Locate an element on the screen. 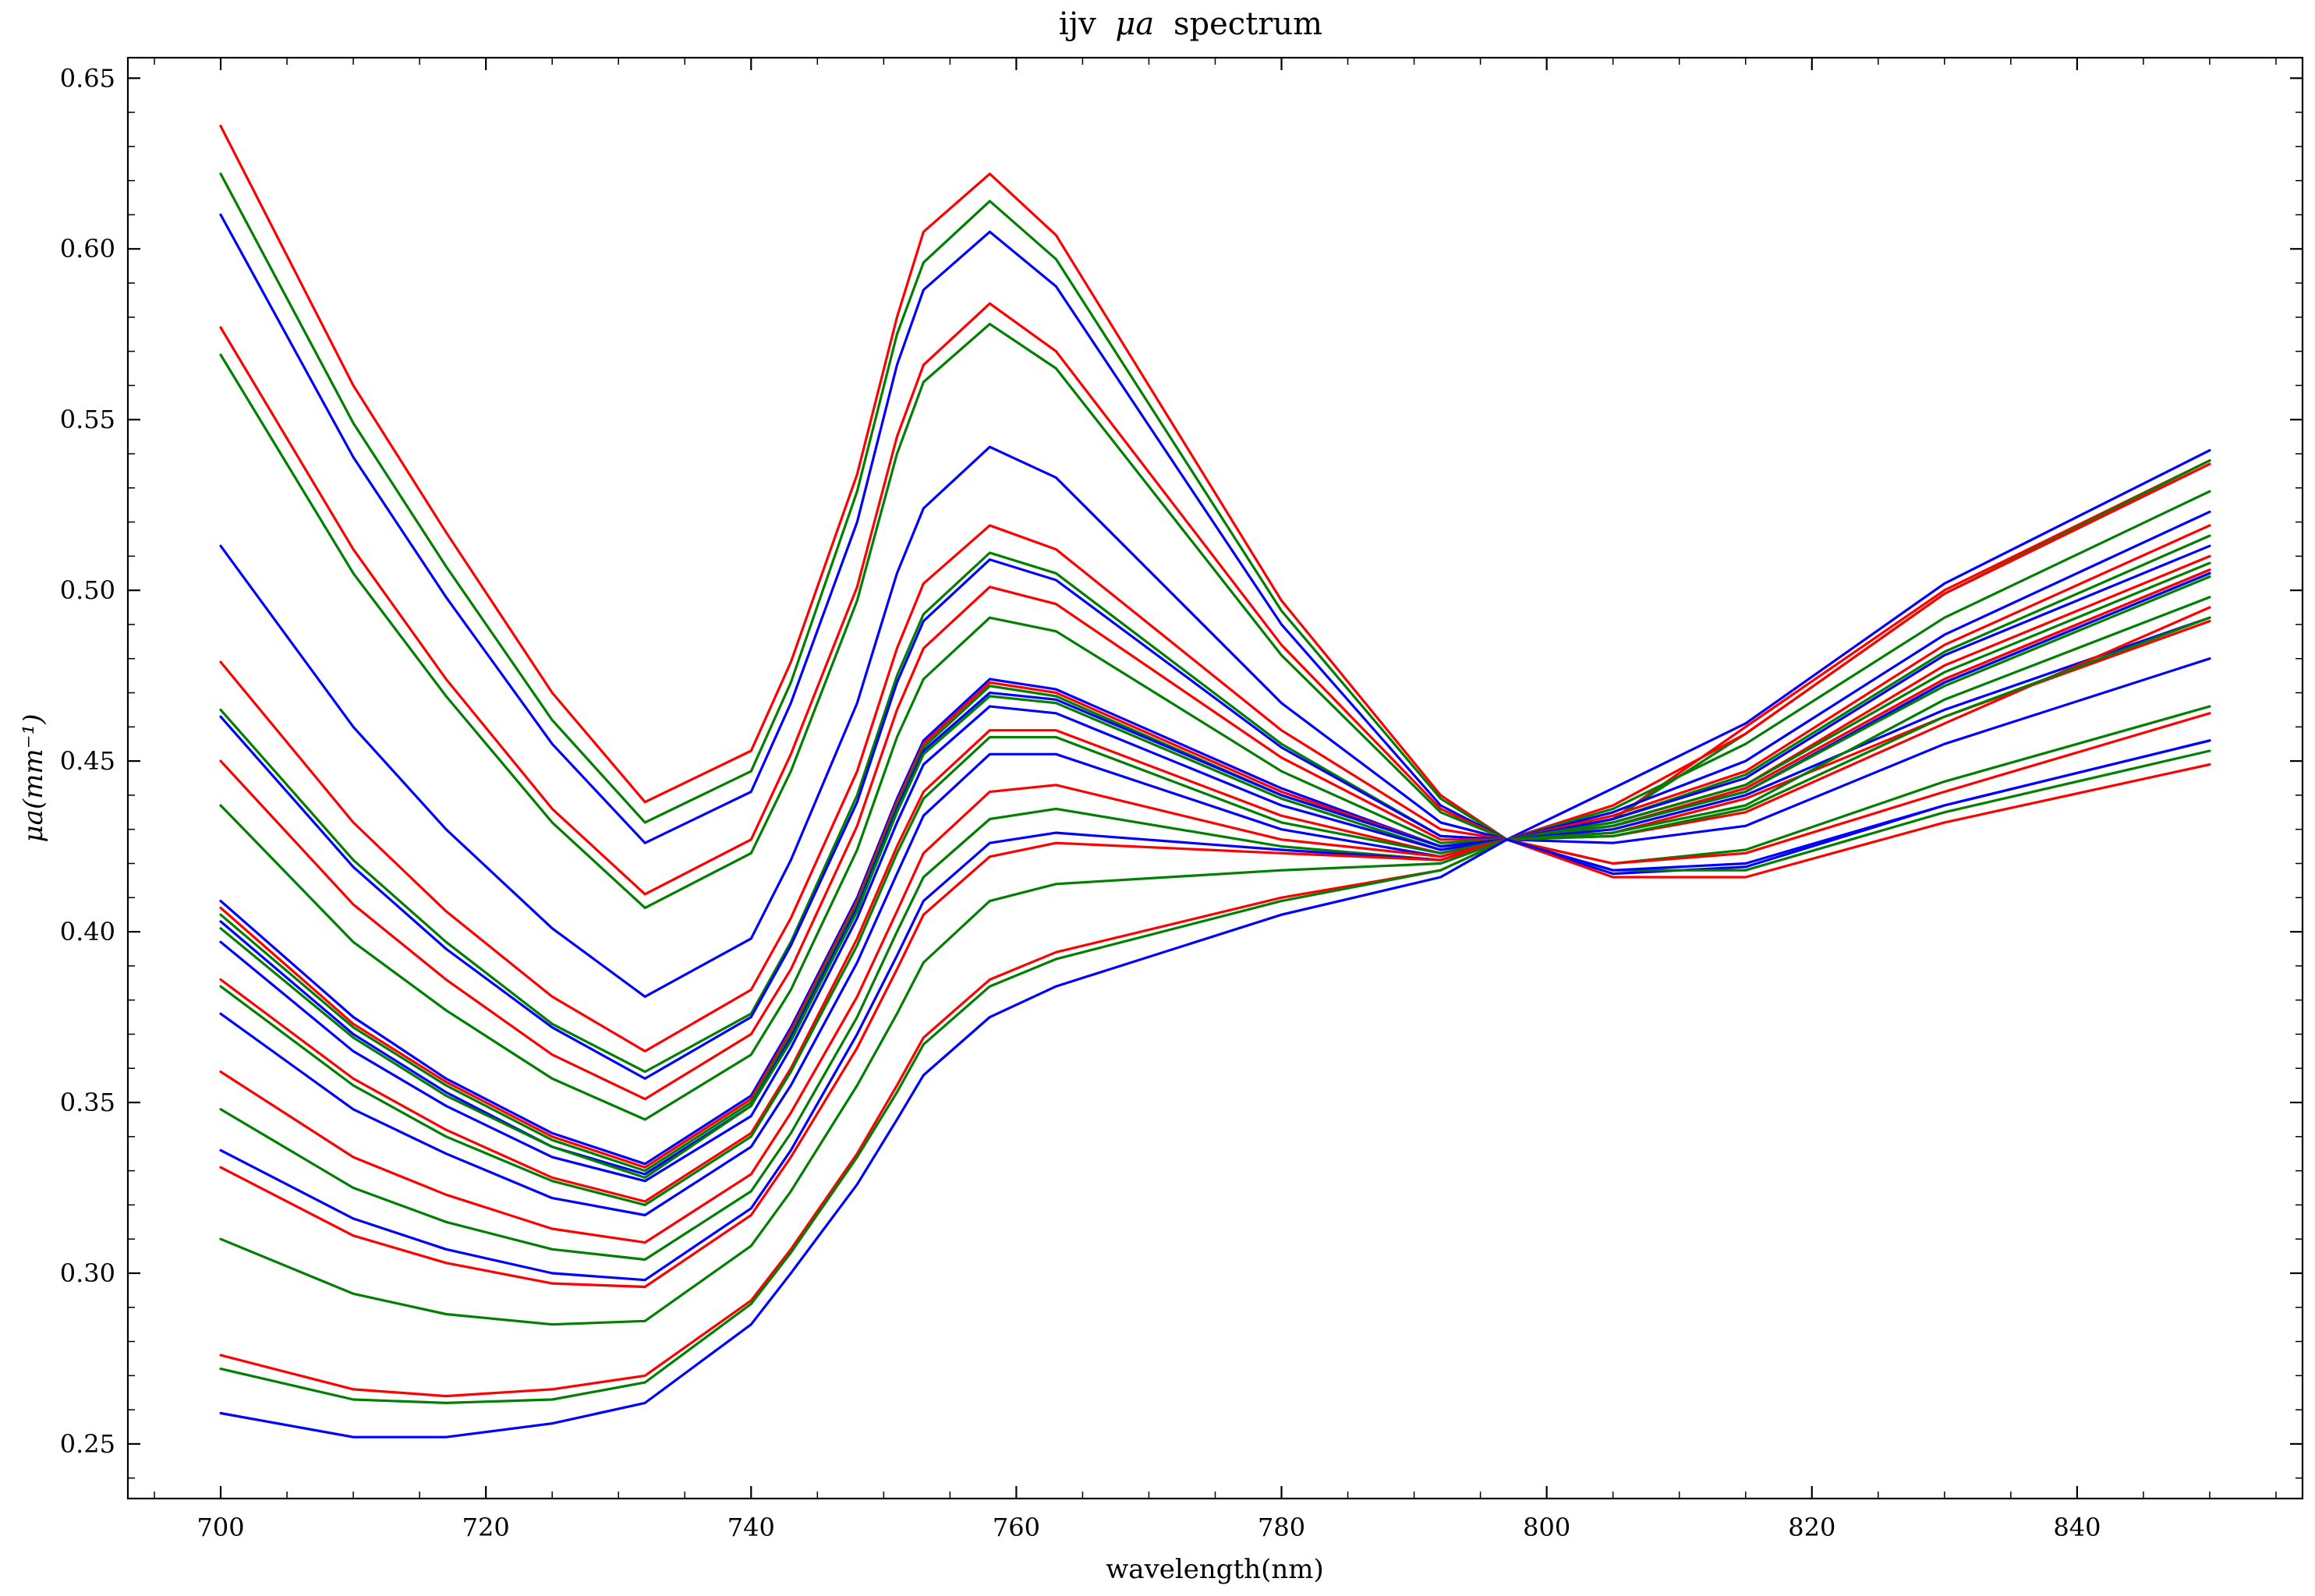  x-tick-label: 720 is located at coordinates (486, 1527).